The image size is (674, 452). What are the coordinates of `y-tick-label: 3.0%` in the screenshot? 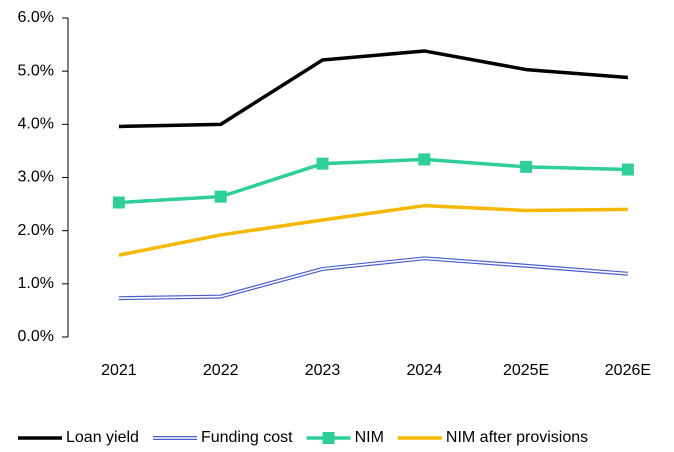 It's located at (36, 177).